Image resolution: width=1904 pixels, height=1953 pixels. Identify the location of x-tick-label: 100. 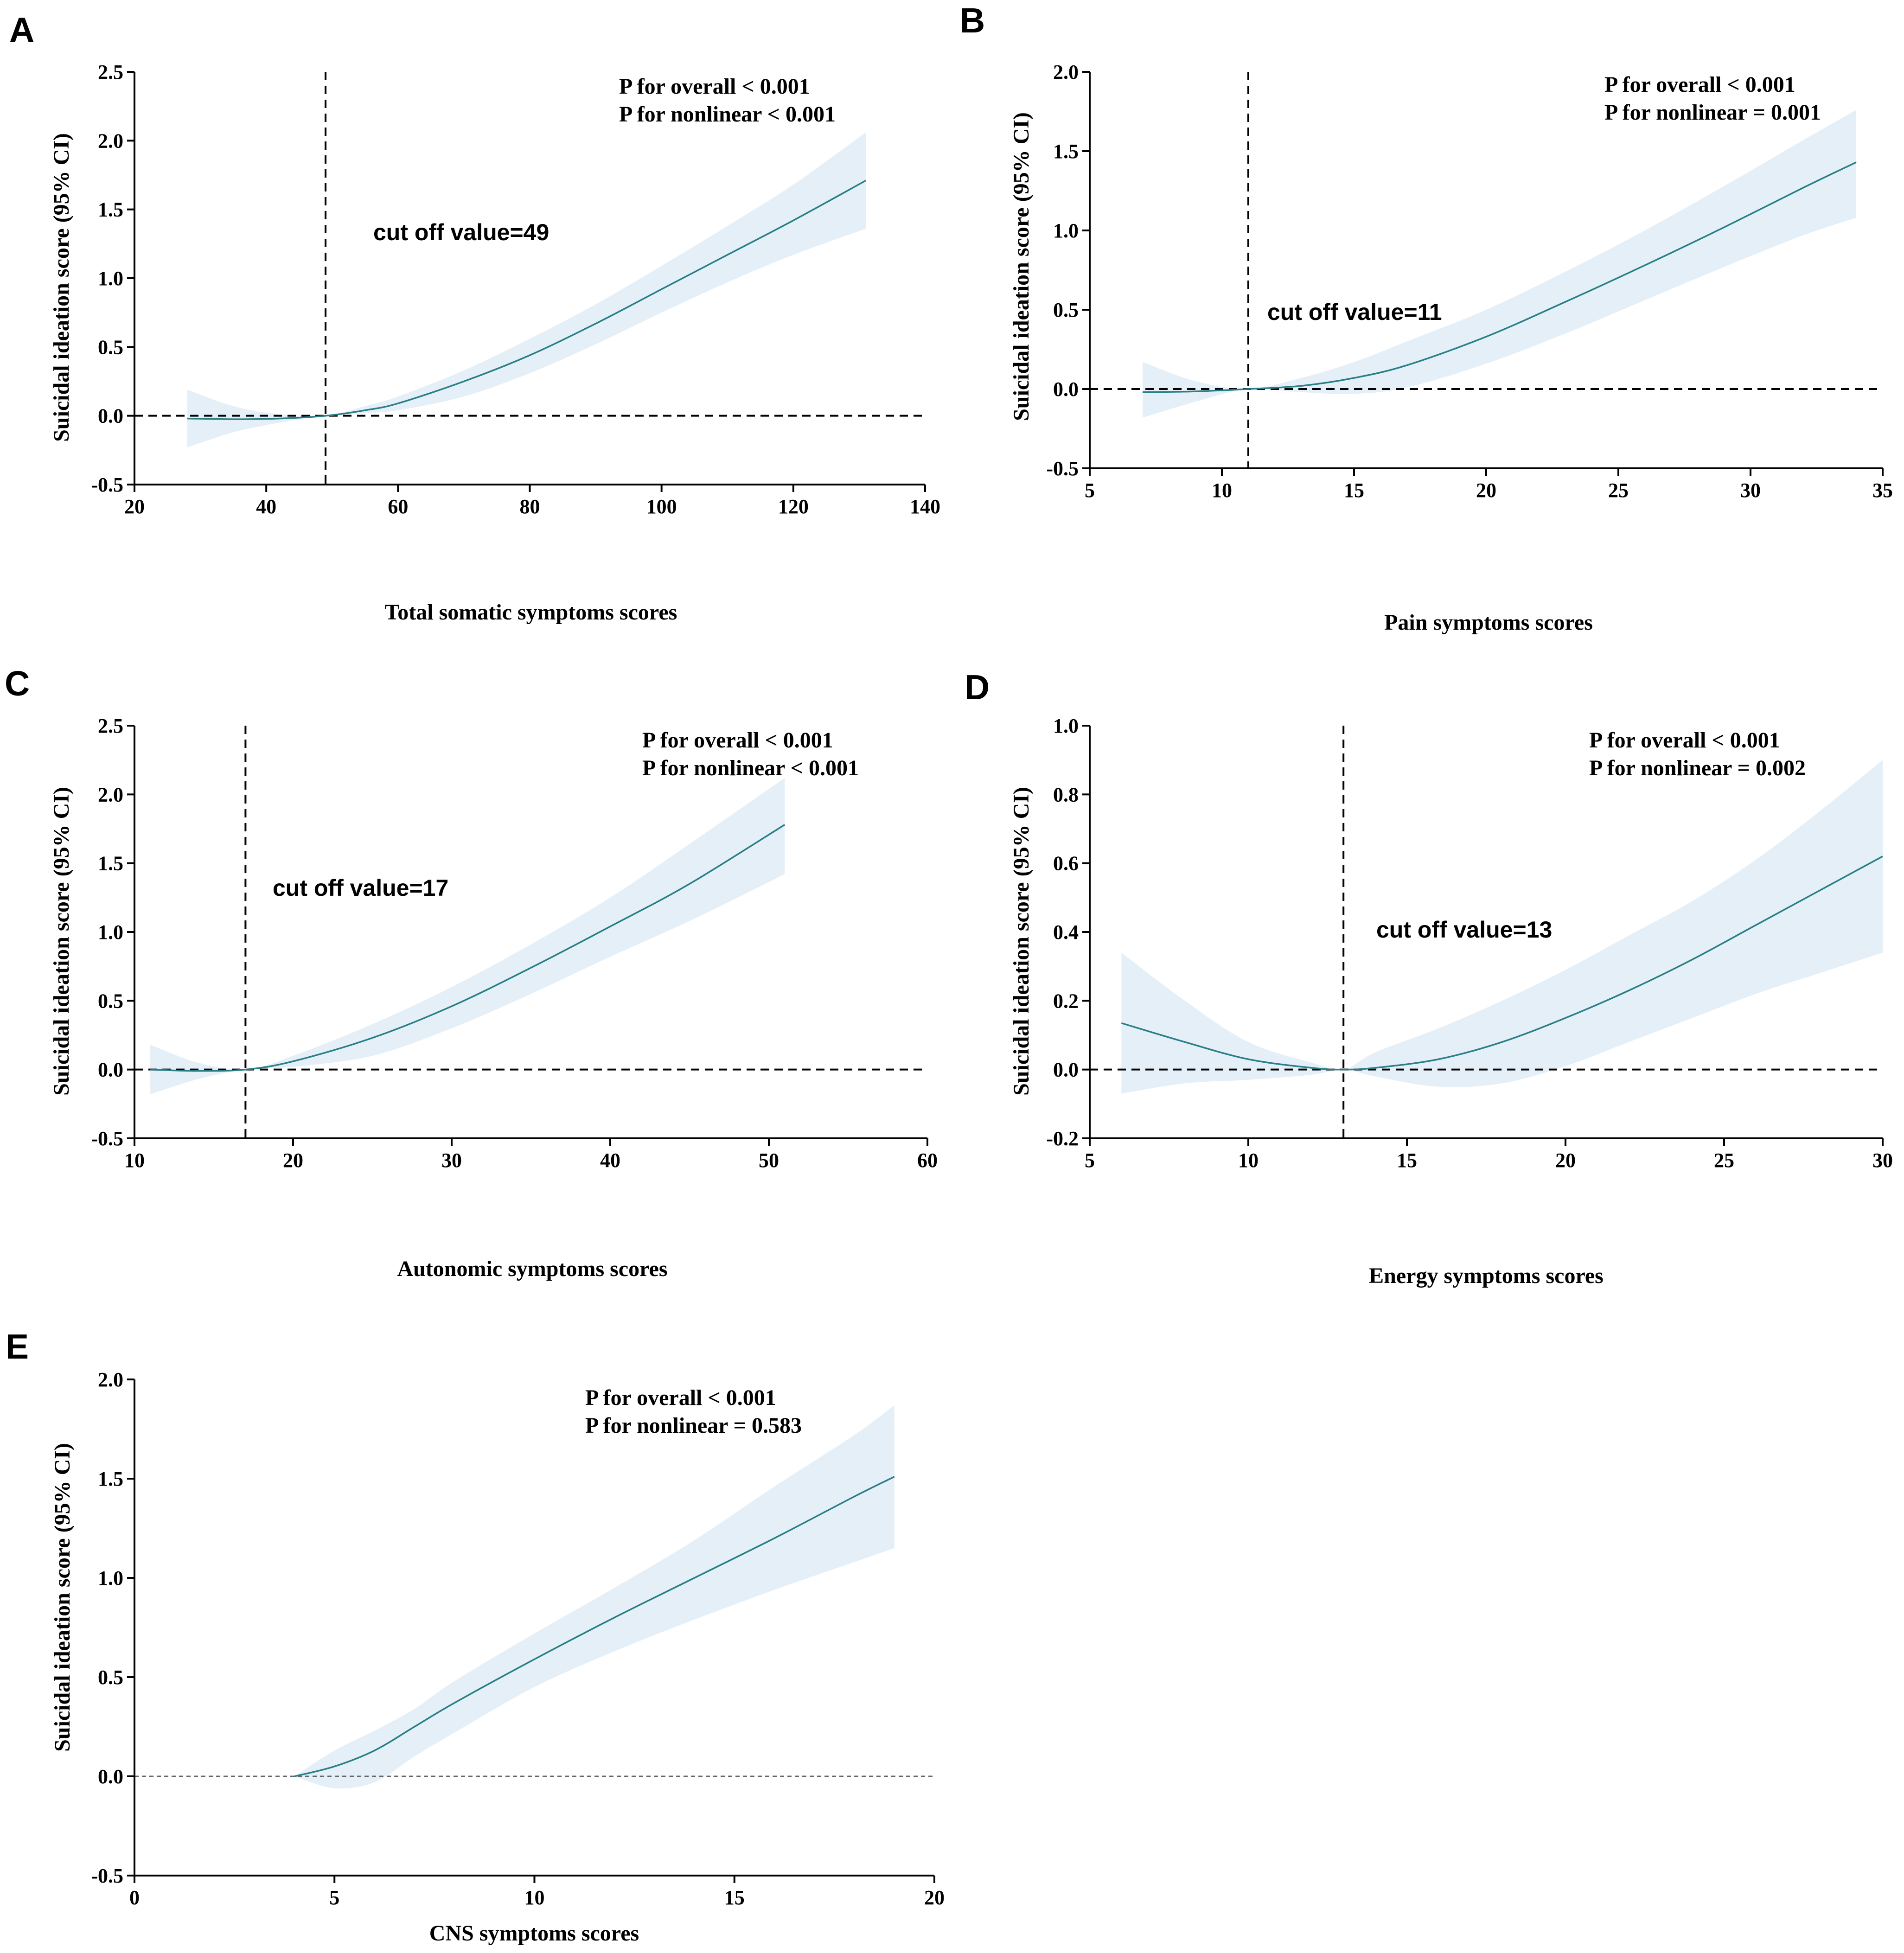
(661, 506).